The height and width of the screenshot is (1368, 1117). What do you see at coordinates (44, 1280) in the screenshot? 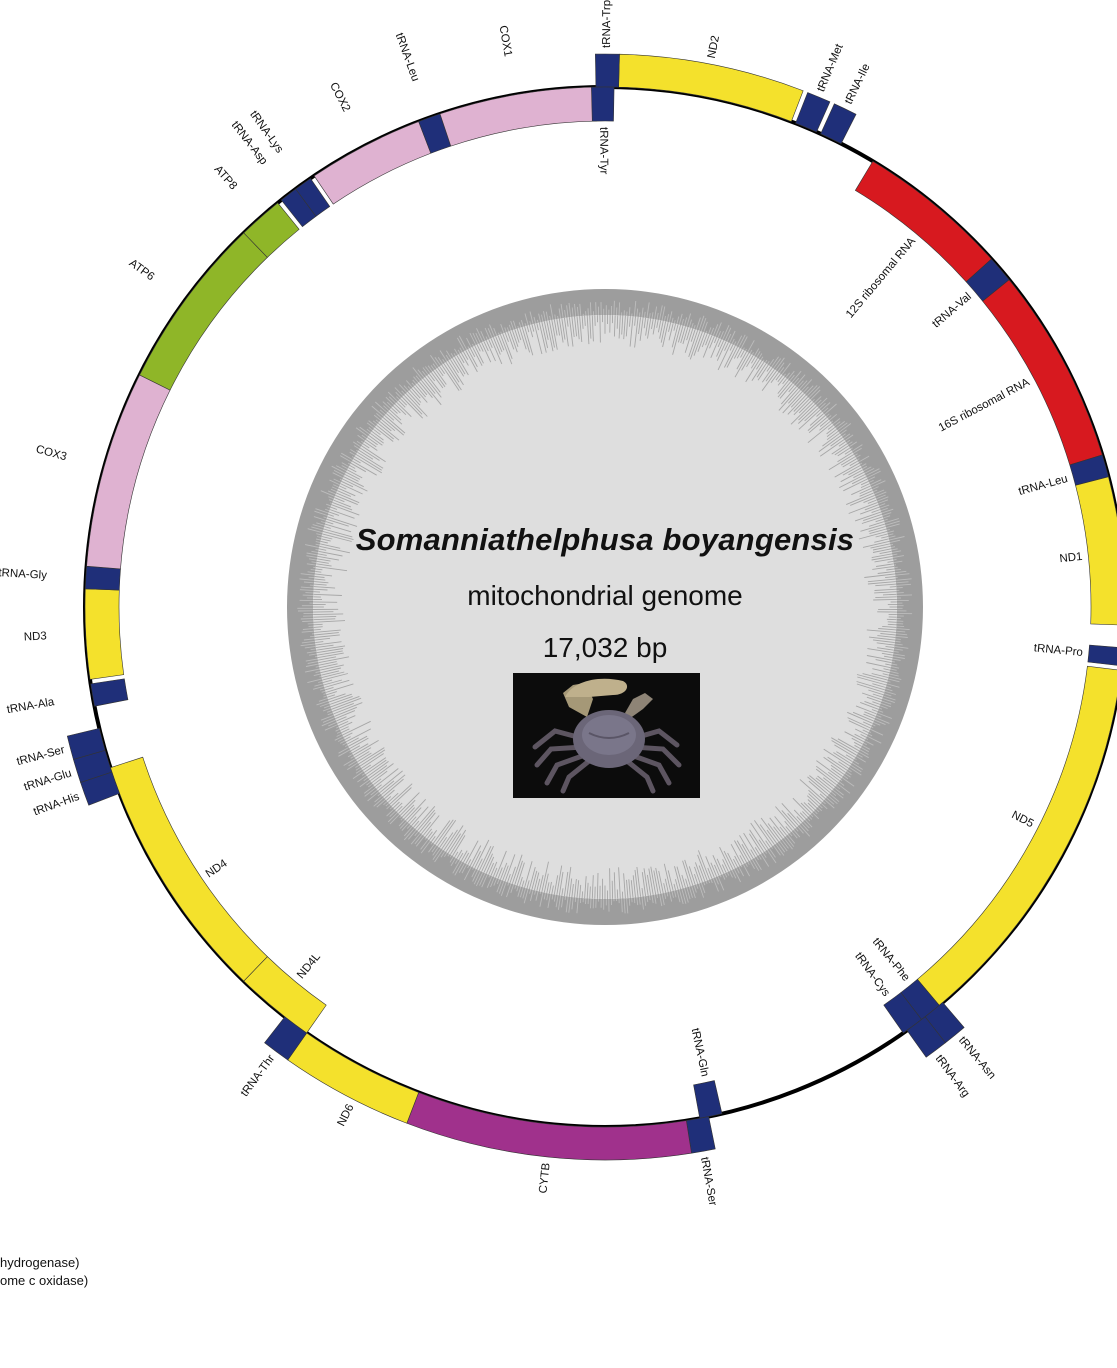
I see `legend-cox: ome c oxidase)` at bounding box center [44, 1280].